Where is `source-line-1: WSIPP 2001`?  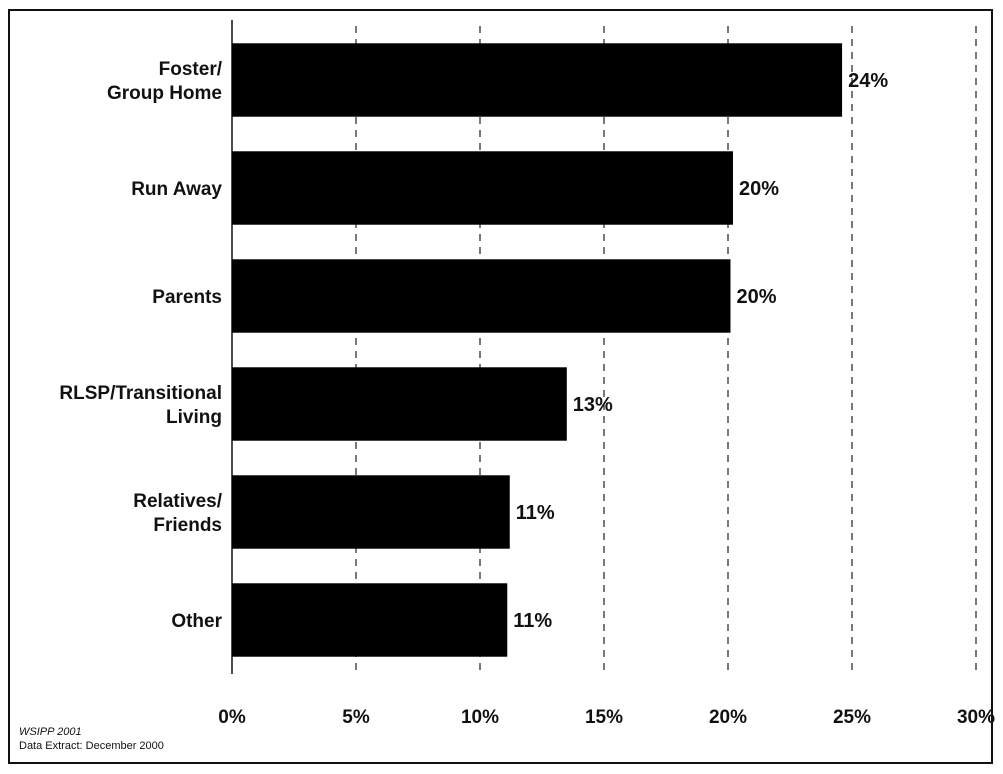
source-line-1: WSIPP 2001 is located at coordinates (50, 732).